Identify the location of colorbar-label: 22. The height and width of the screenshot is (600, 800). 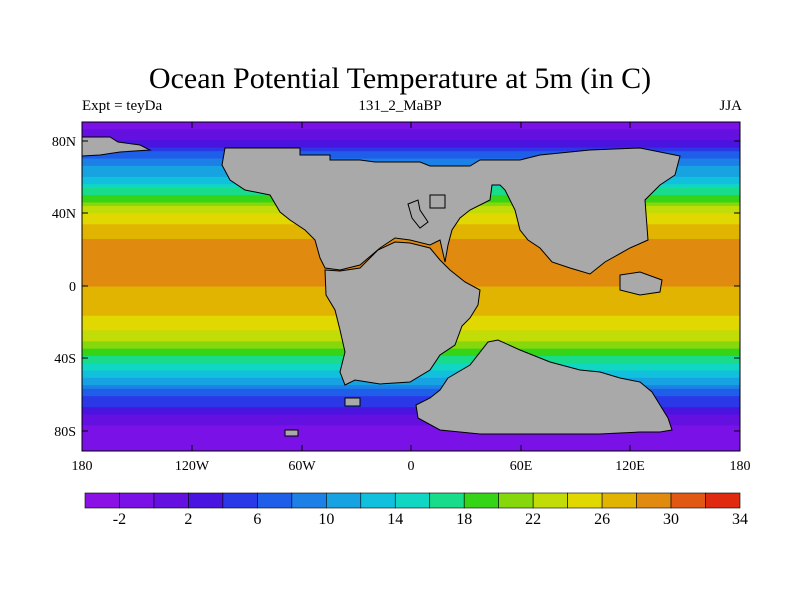
(533, 519).